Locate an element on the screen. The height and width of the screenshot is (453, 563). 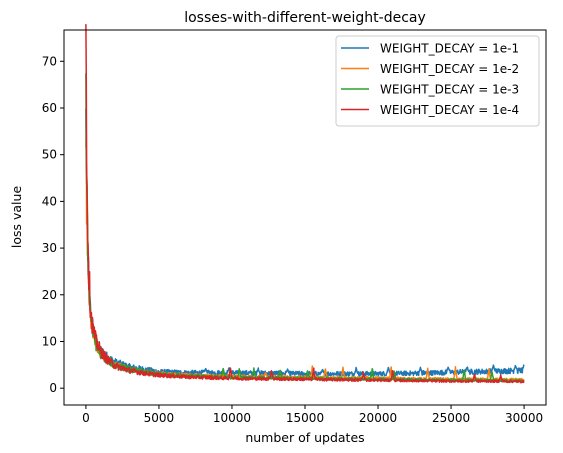
y-tick-label: 40 is located at coordinates (49, 201).